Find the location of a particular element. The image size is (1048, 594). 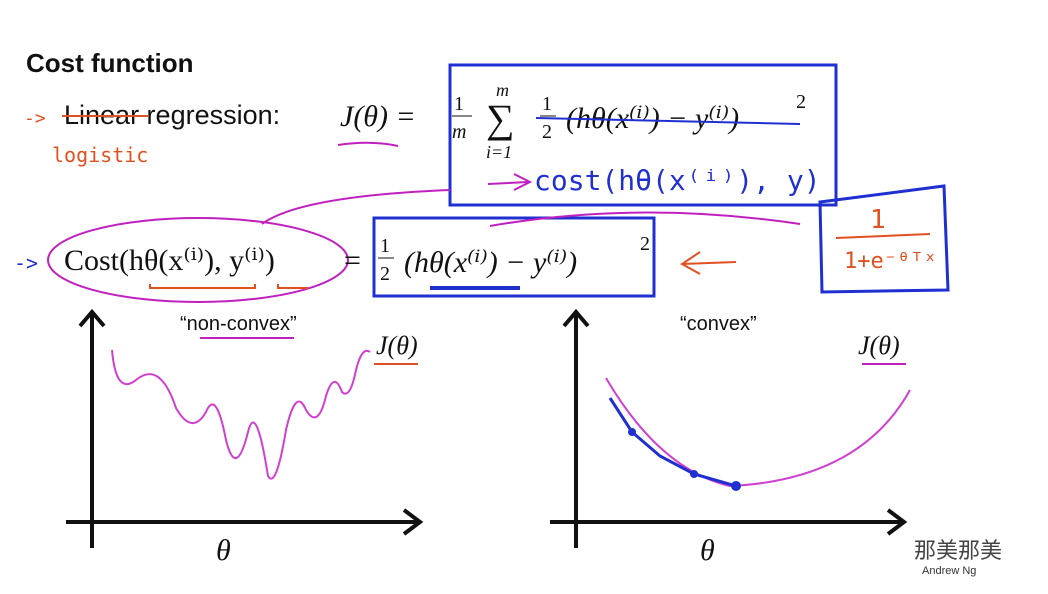

annotation: 1+e⁻ᶿᵀˣ is located at coordinates (890, 261).